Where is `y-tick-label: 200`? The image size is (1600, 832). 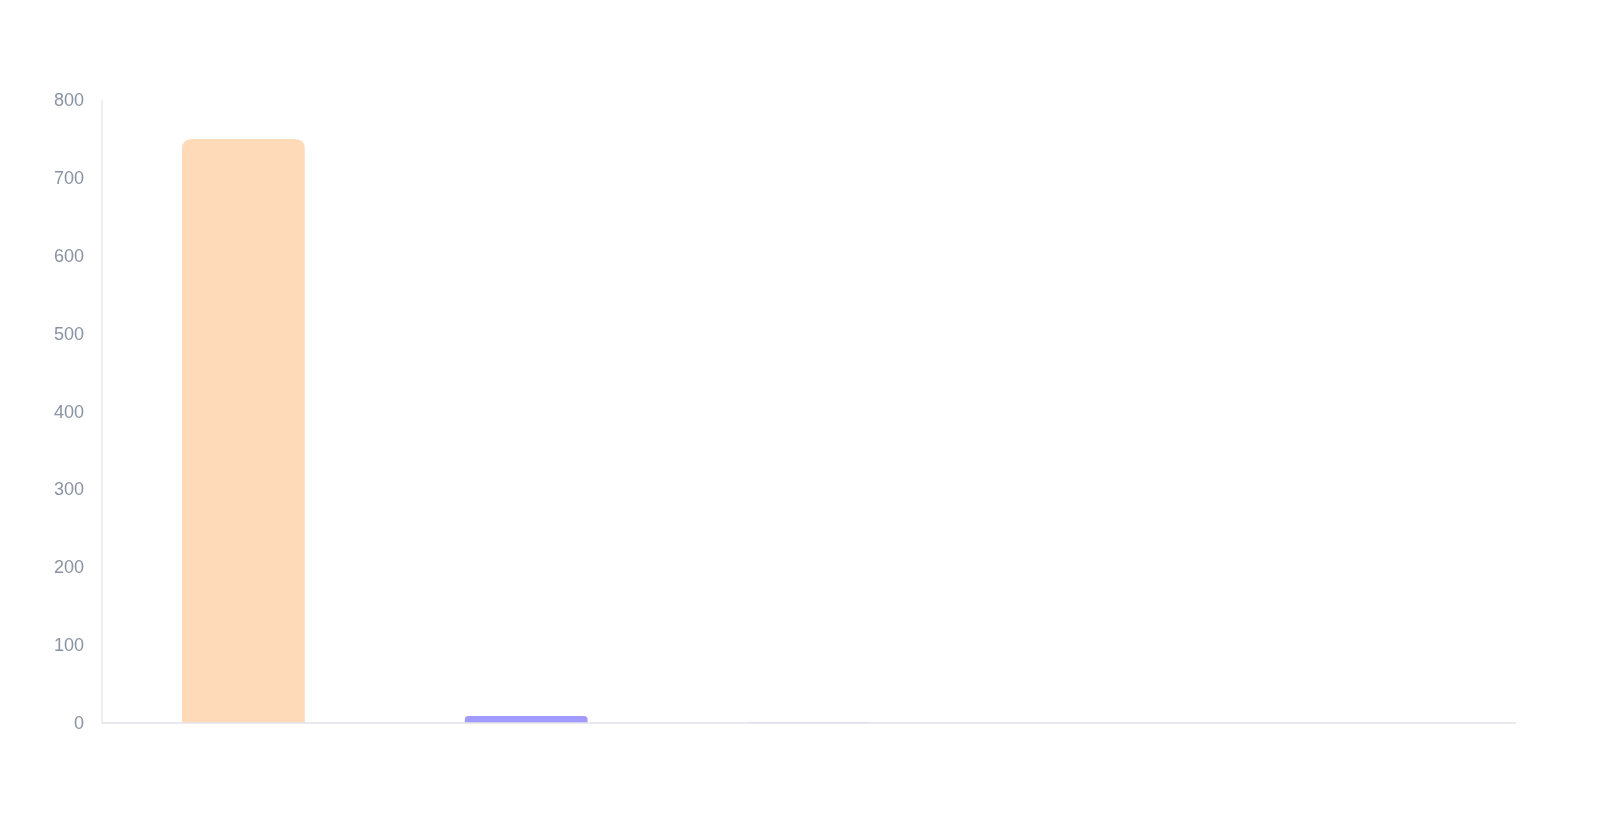
y-tick-label: 200 is located at coordinates (68, 567).